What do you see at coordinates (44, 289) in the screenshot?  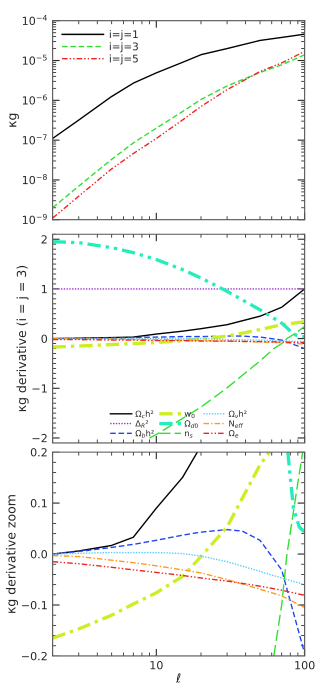 I see `y-tick-label: 1` at bounding box center [44, 289].